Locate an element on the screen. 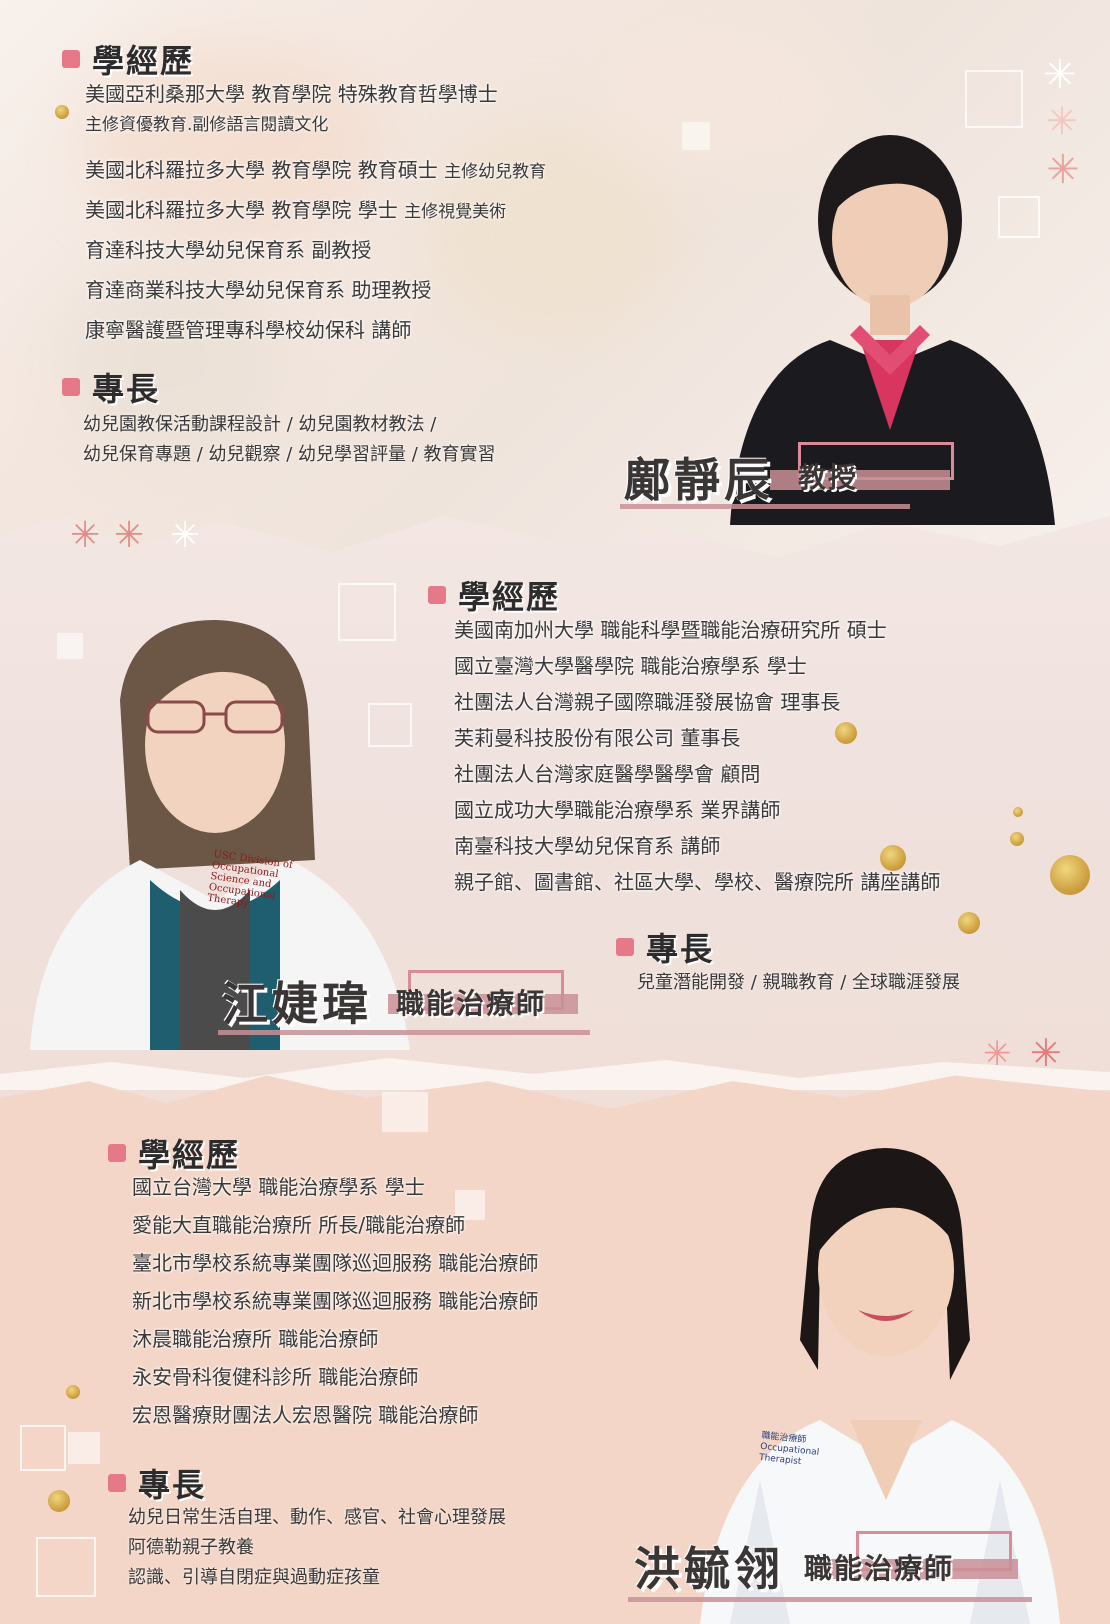 This screenshot has width=1110, height=1624. list-item: 宏恩醫療財團法人宏恩醫院 職能治療師 is located at coordinates (305, 1415).